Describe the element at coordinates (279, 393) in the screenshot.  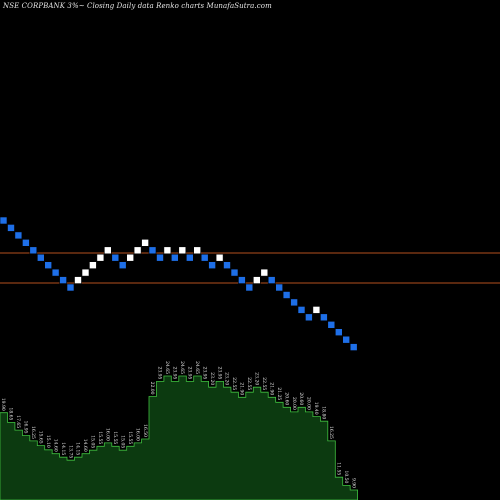
I see `area-value-label: 21.25` at that location.